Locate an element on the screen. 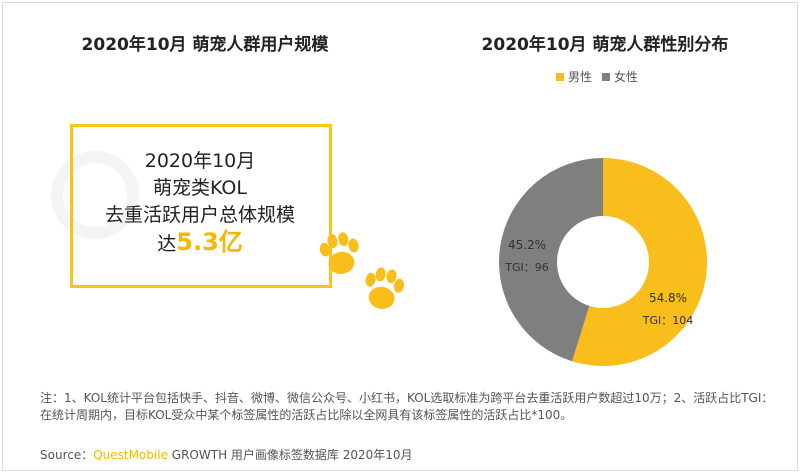 The height and width of the screenshot is (473, 800). left-title: 2020年10月 萌宠人群用户规模 is located at coordinates (205, 45).